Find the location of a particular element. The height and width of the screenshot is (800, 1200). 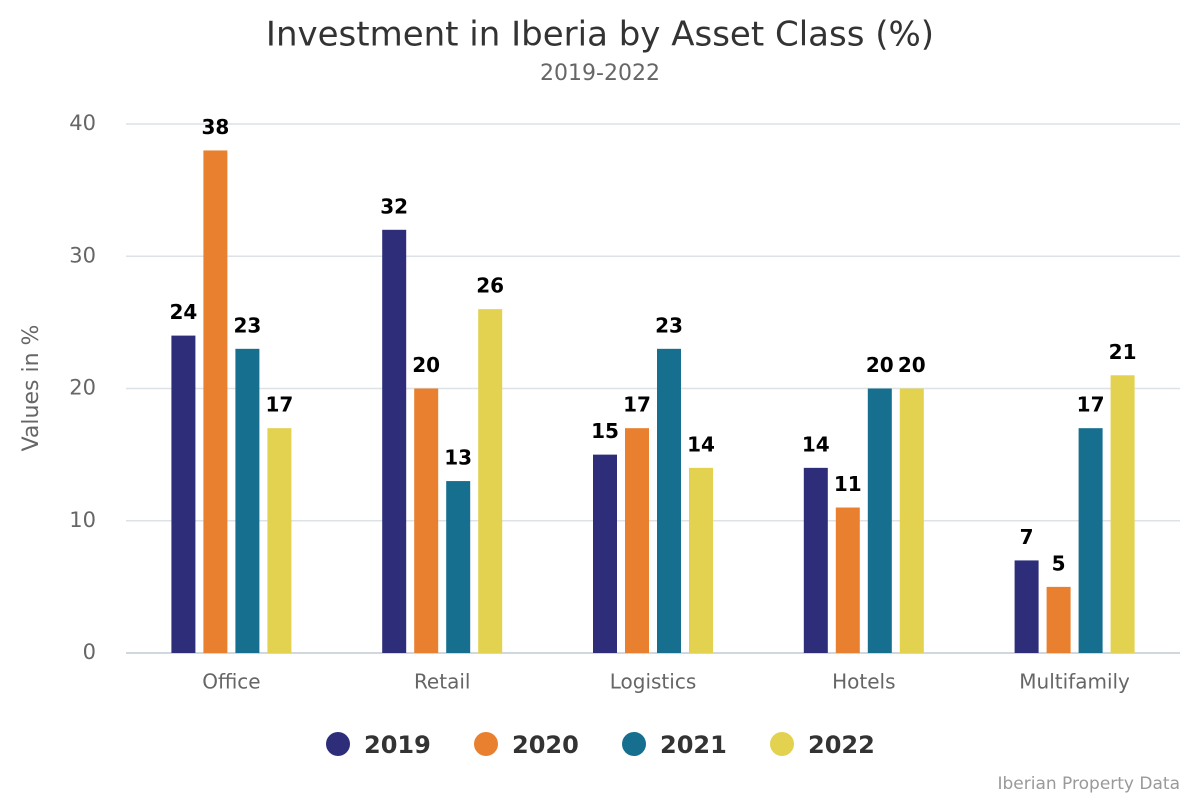

y-tick-label: 30 is located at coordinates (82, 255).